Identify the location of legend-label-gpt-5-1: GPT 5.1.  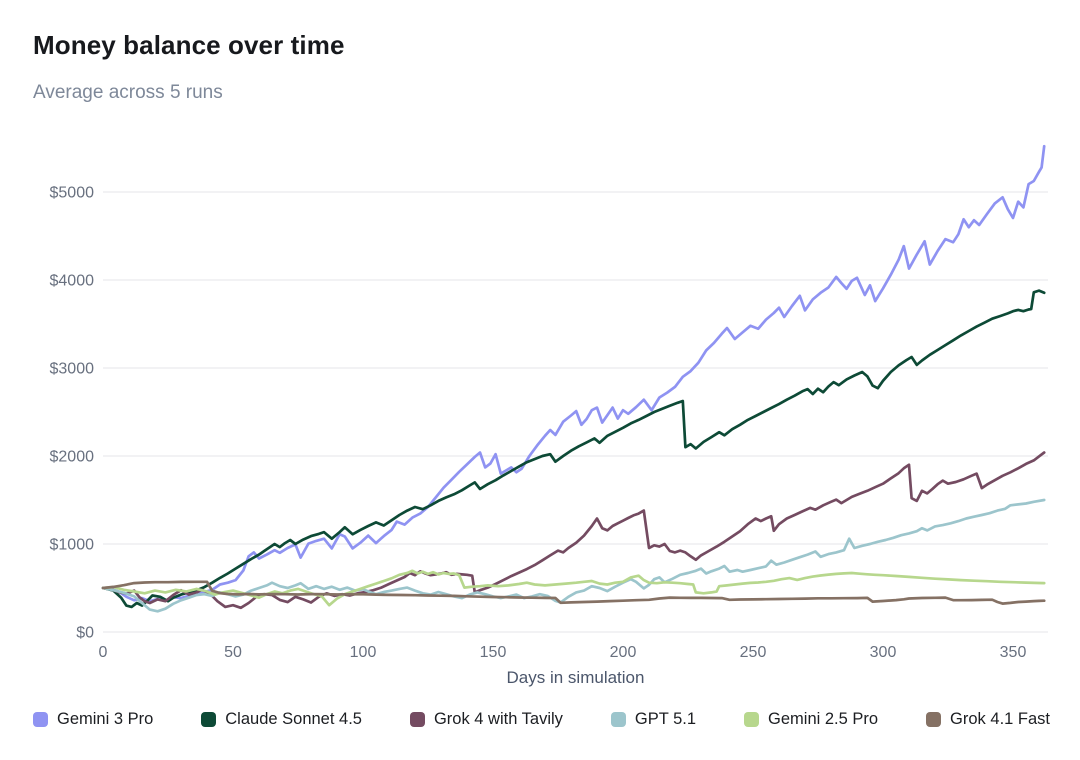
(665, 719).